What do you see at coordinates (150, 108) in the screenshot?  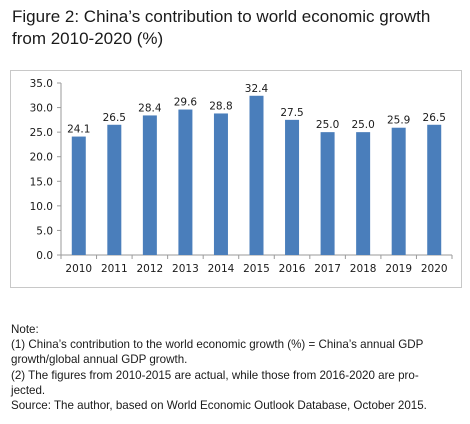 I see `data-label-2012: 28.4` at bounding box center [150, 108].